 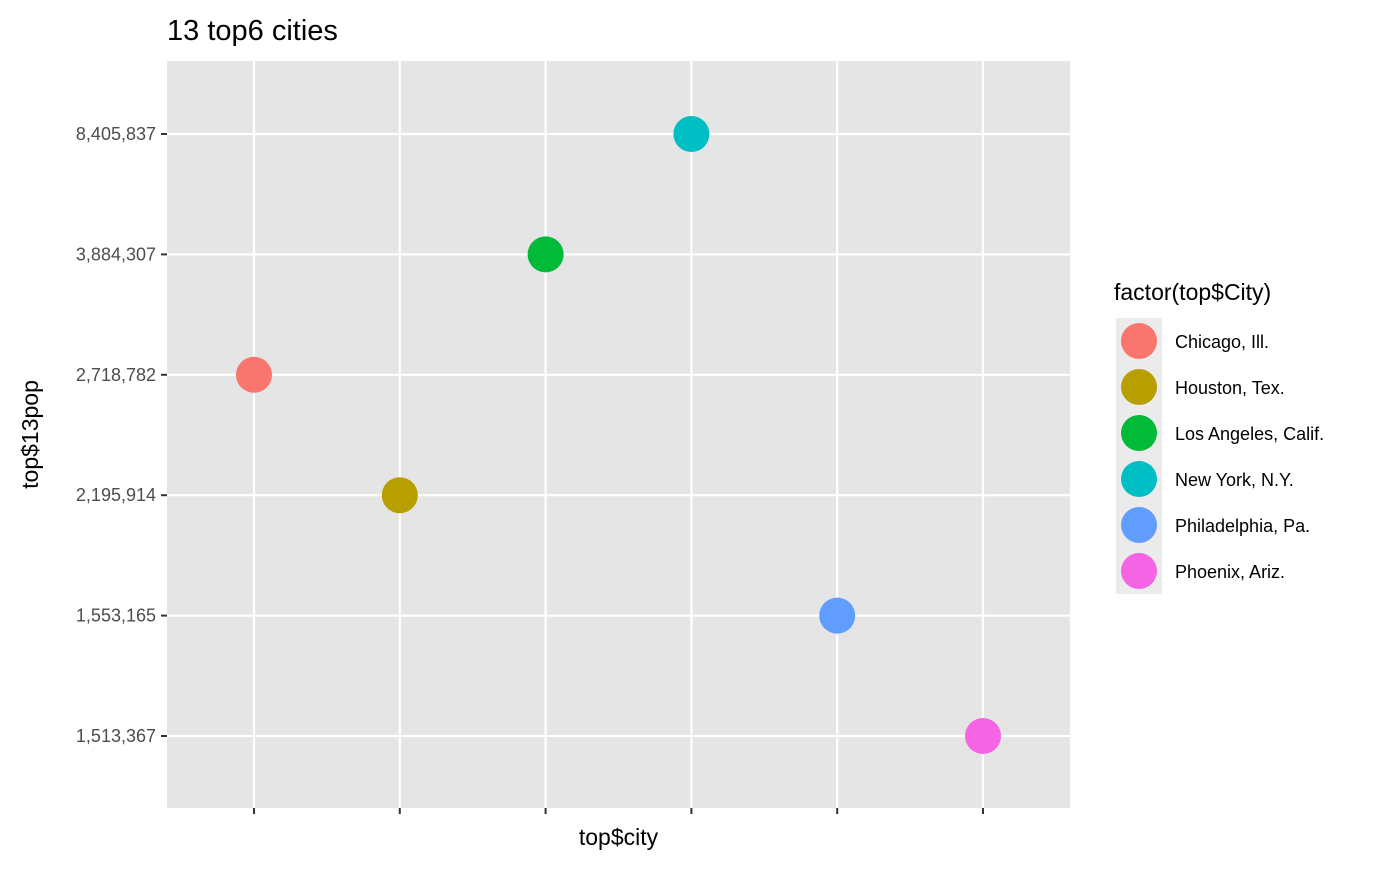 I want to click on legend-item: Chicago, Ill., so click(x=1192, y=341).